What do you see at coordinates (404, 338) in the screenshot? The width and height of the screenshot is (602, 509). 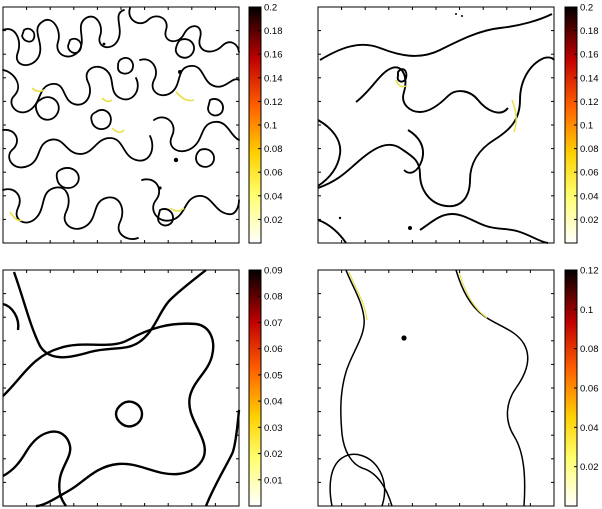 I see `point-marker` at bounding box center [404, 338].